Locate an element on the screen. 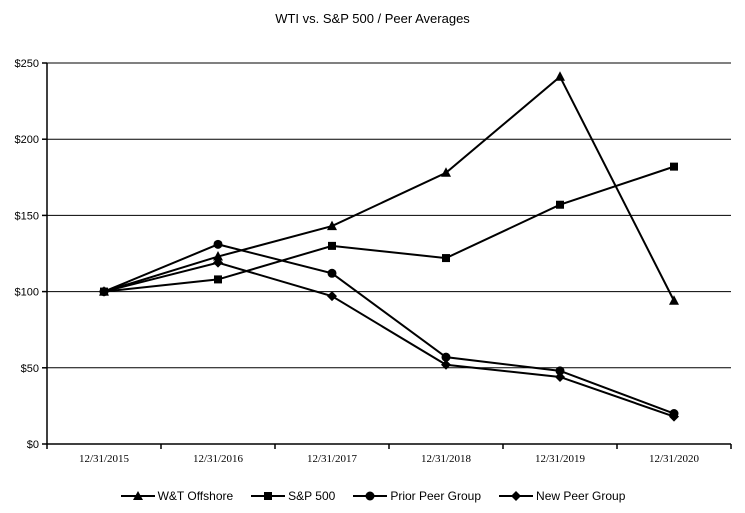 Image resolution: width=745 pixels, height=513 pixels. y-tick-label: $150 is located at coordinates (27, 216).